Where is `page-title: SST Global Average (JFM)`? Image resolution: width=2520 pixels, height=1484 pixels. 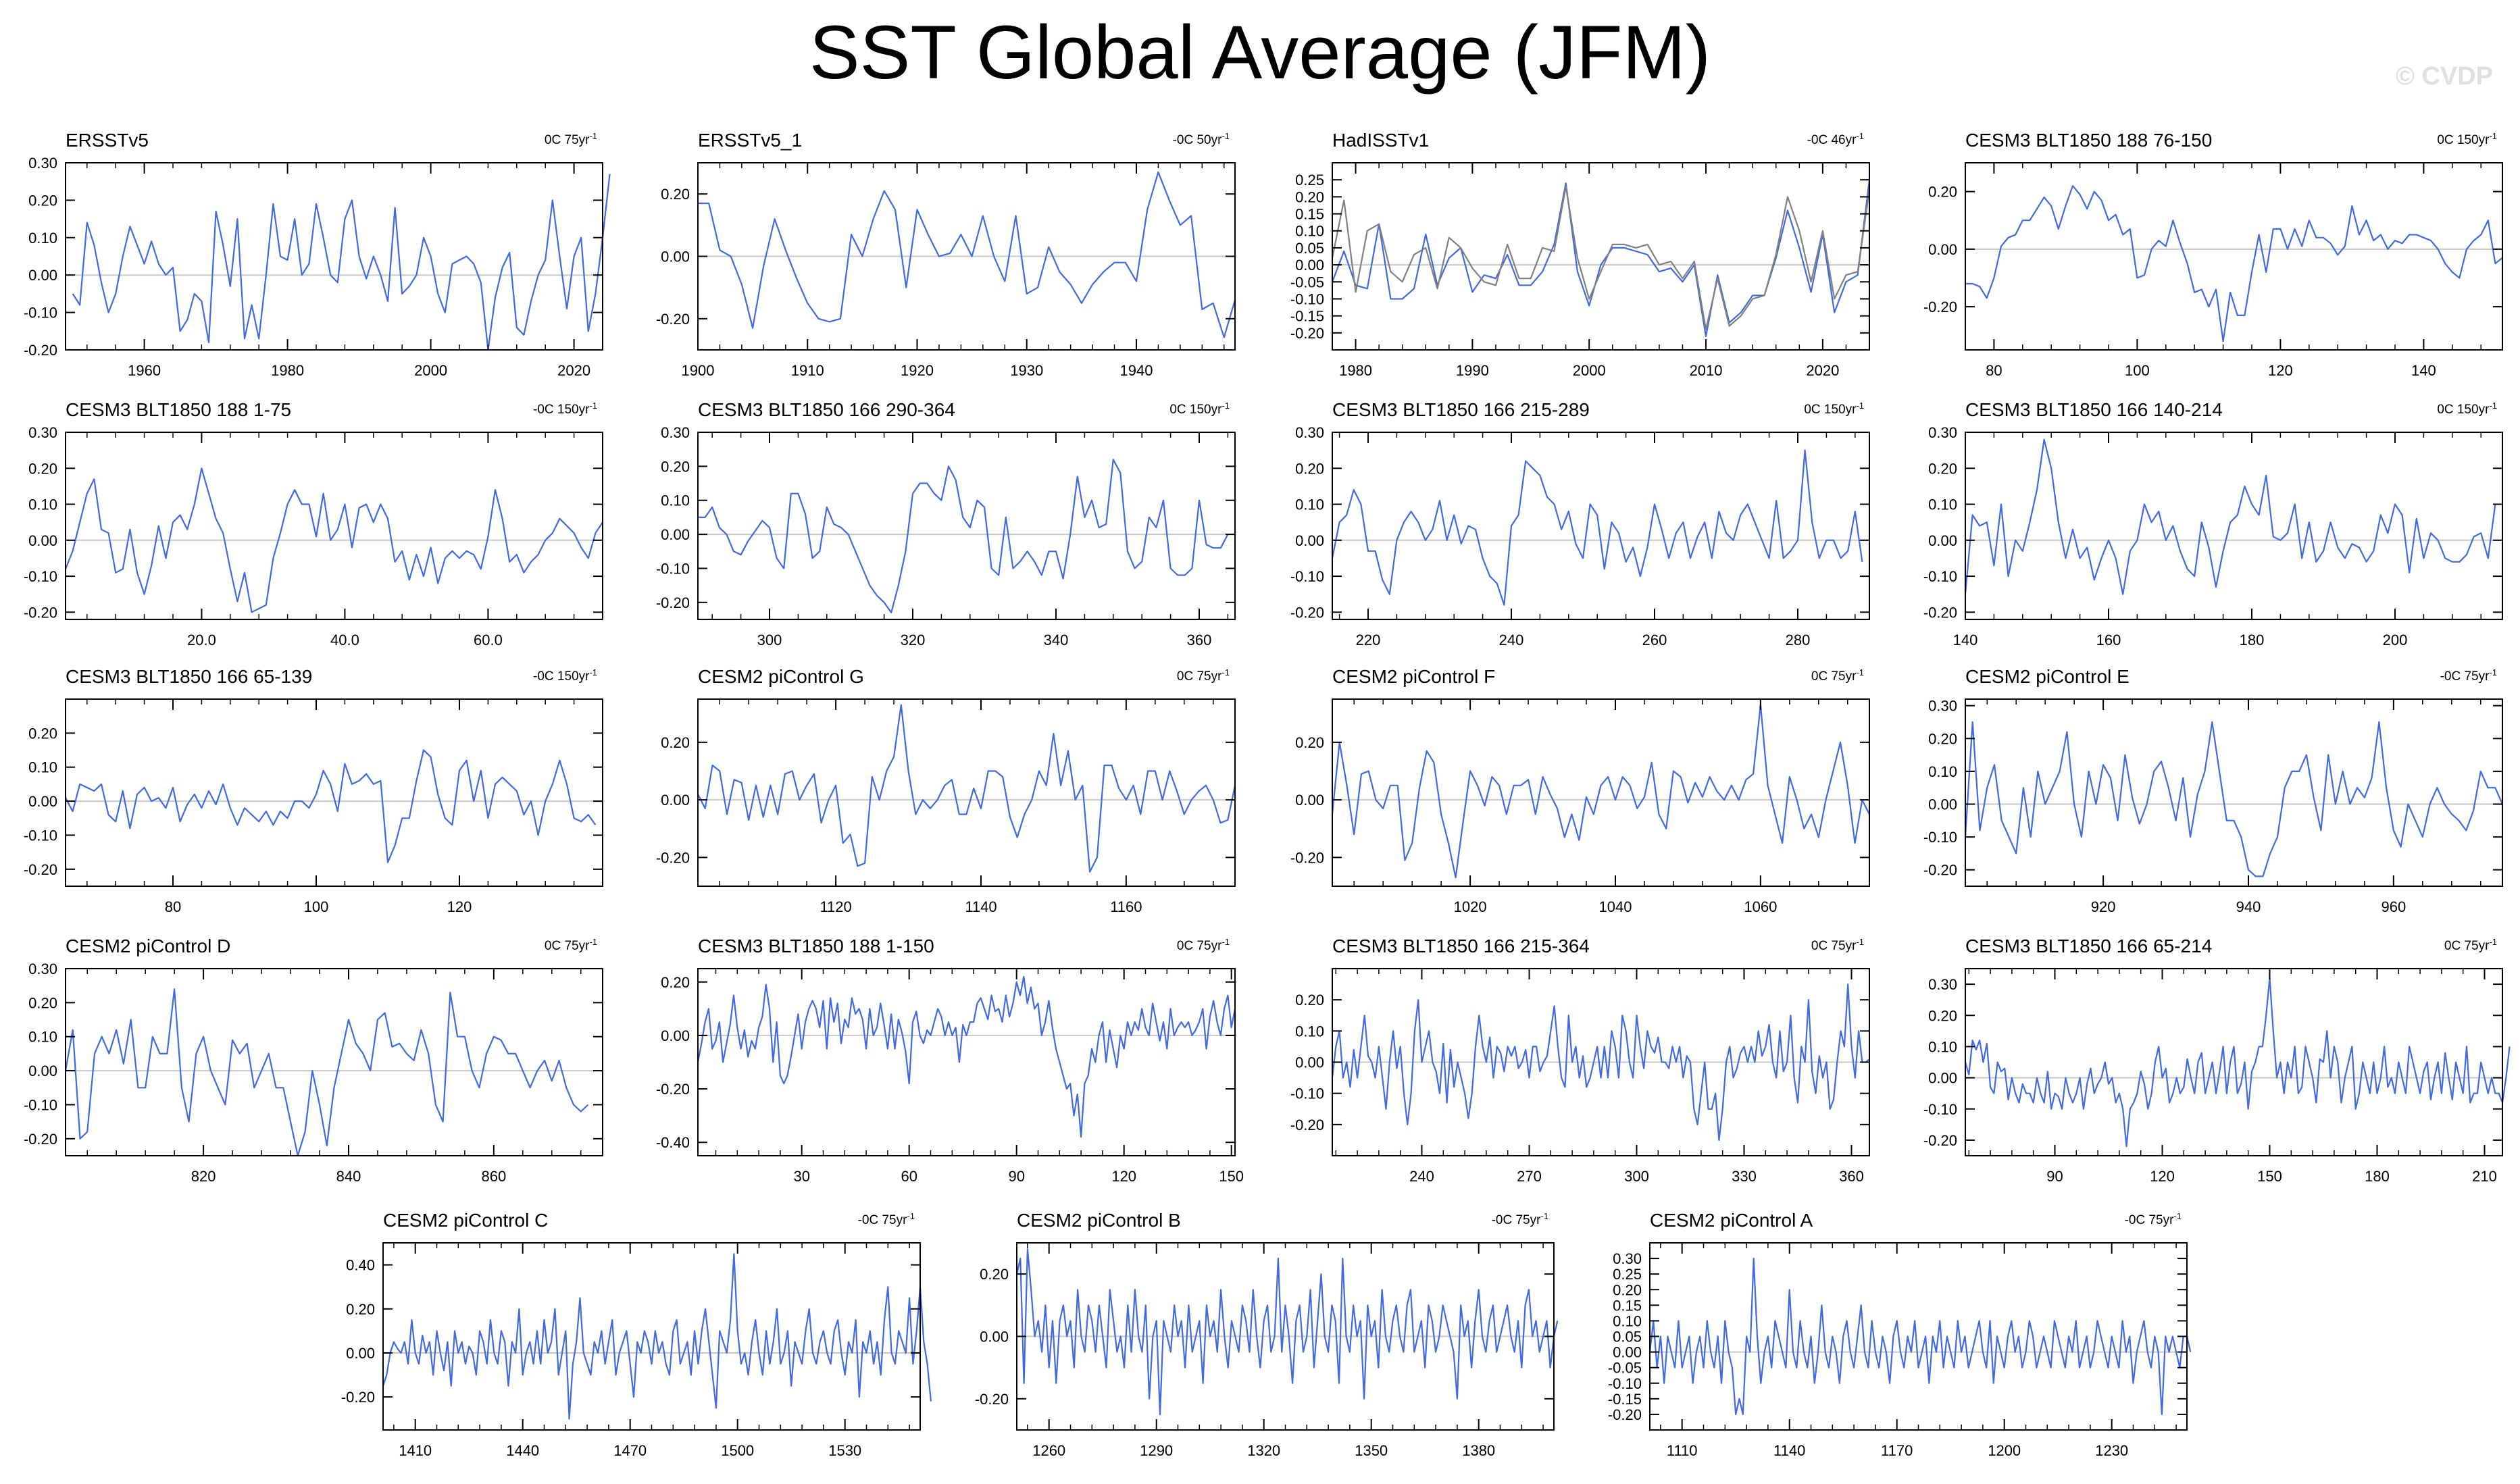
page-title: SST Global Average (JFM) is located at coordinates (1260, 52).